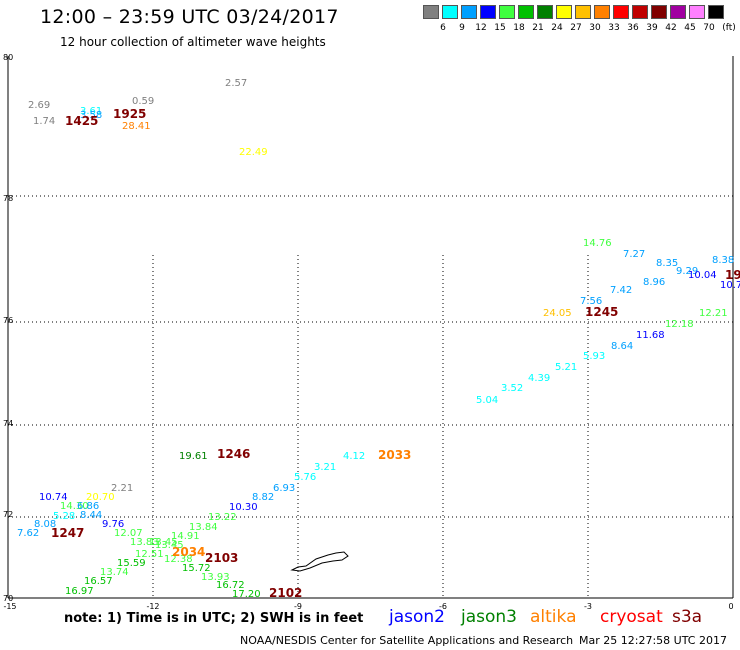 This screenshot has height=650, width=740. What do you see at coordinates (144, 542) in the screenshot?
I see `wave-height-value: 13.83` at bounding box center [144, 542].